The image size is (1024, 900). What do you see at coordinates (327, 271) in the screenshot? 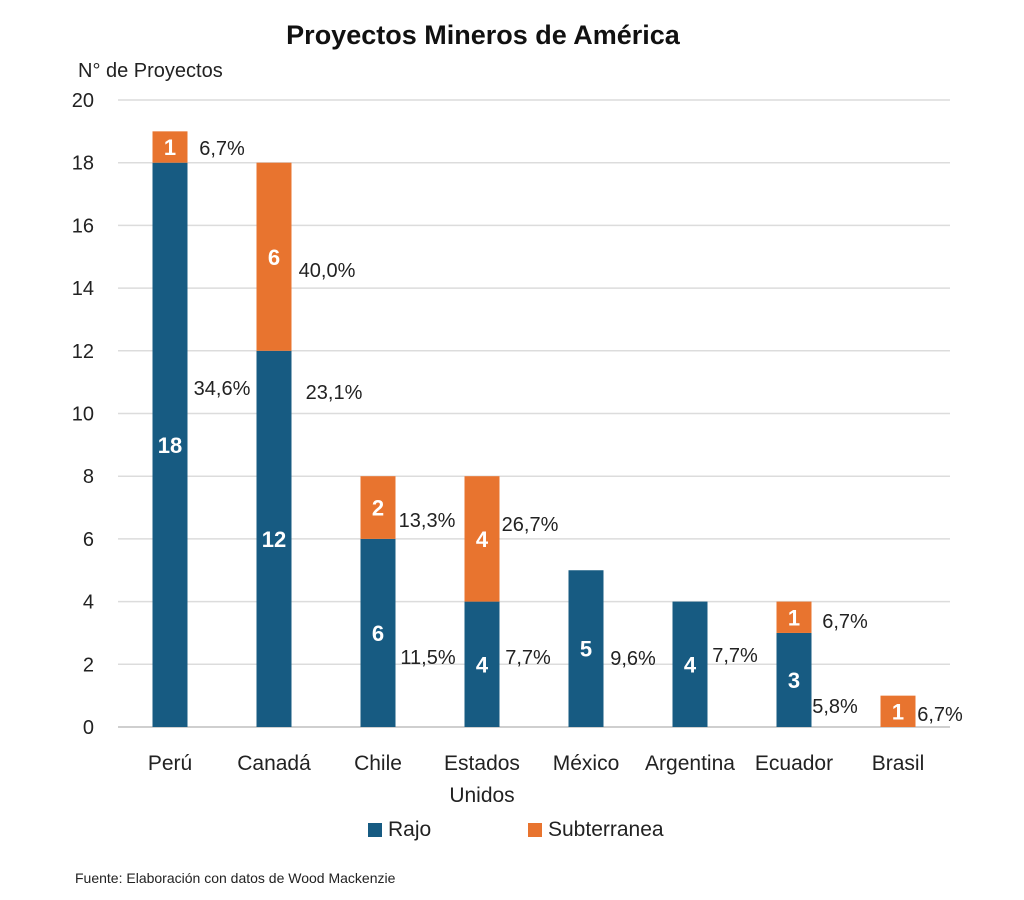
I see `percent-label: 40,0%` at bounding box center [327, 271].